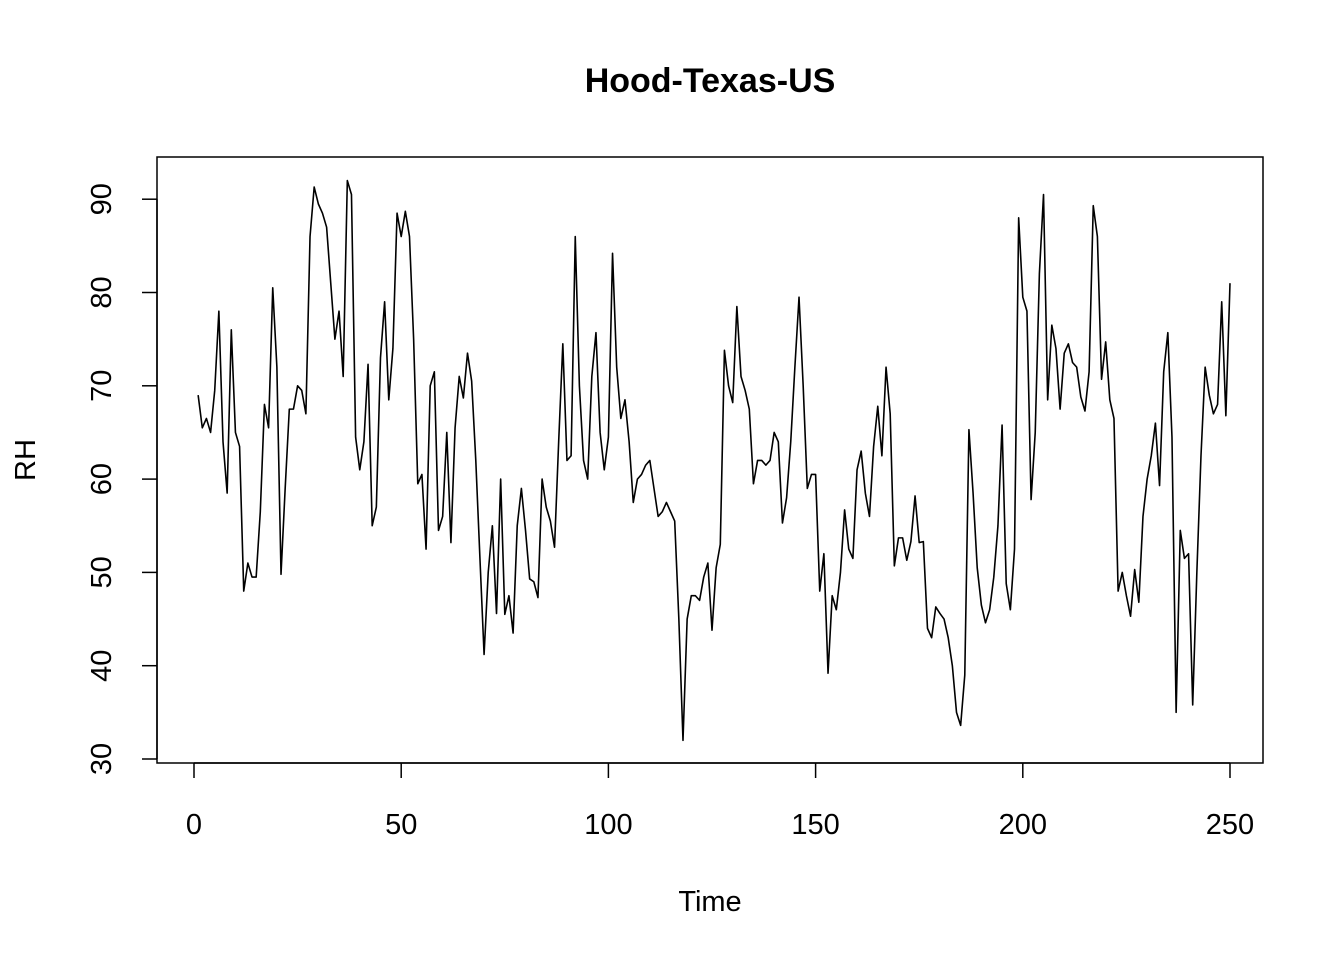 This screenshot has height=960, width=1344. I want to click on x-tick-label: 150, so click(815, 825).